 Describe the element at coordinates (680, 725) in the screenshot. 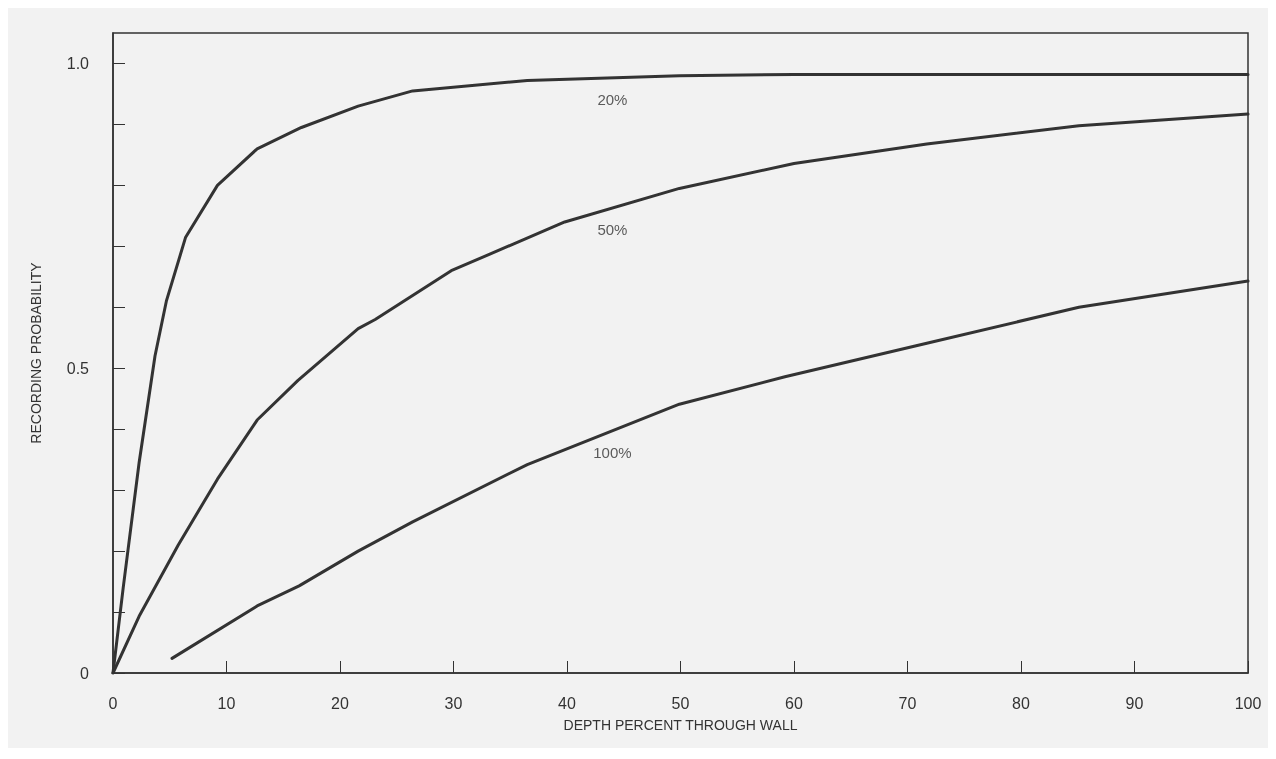

I see `x-axis-title: DEPTH PERCENT THROUGH WALL` at that location.